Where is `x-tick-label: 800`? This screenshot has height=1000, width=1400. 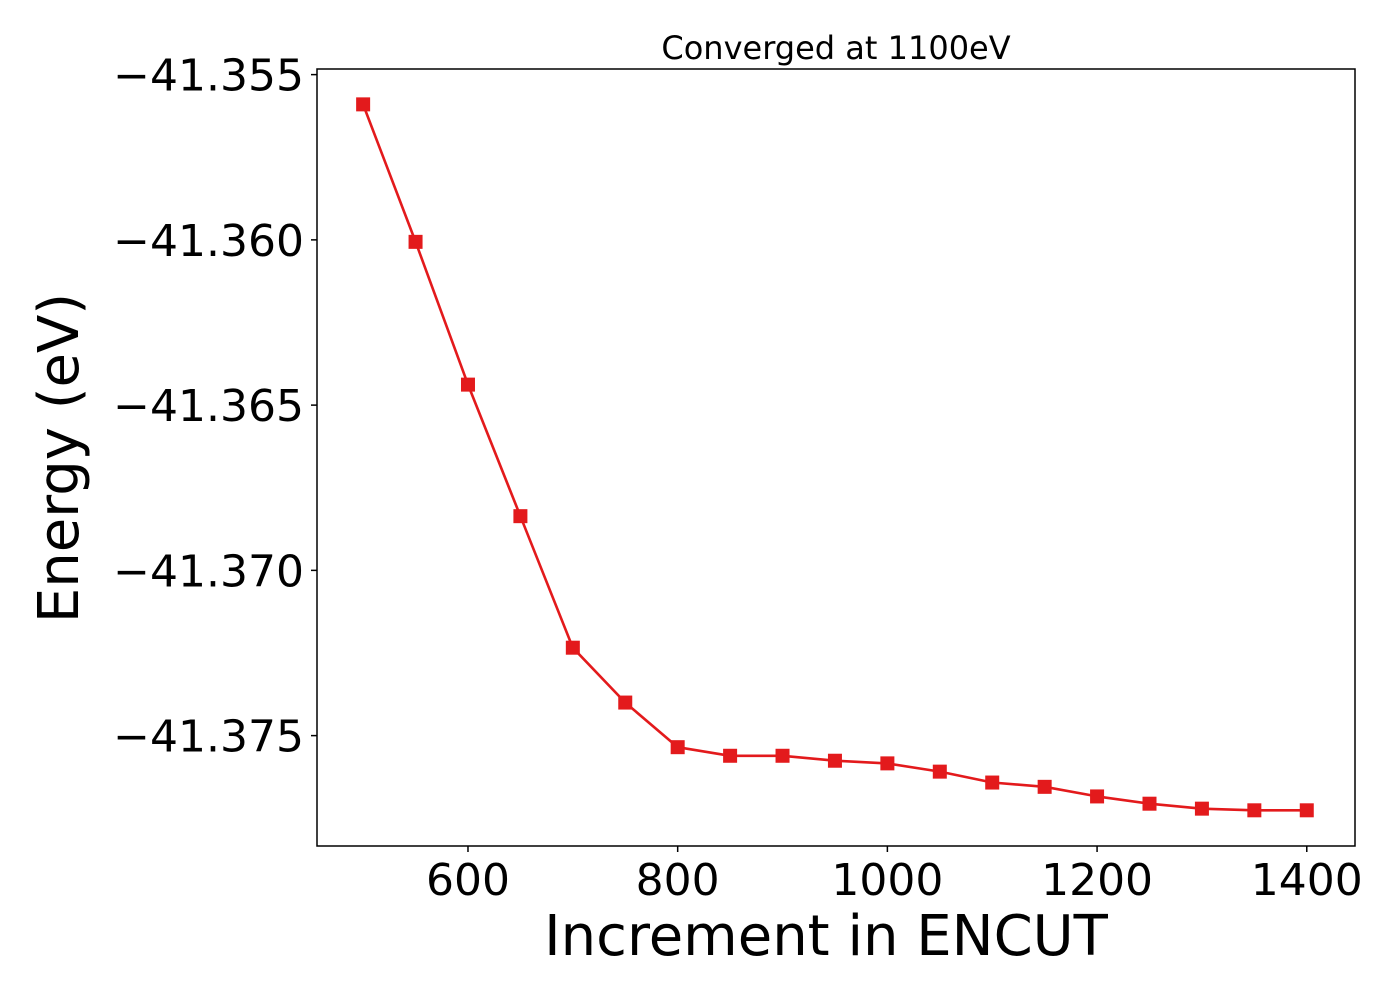
x-tick-label: 800 is located at coordinates (678, 880).